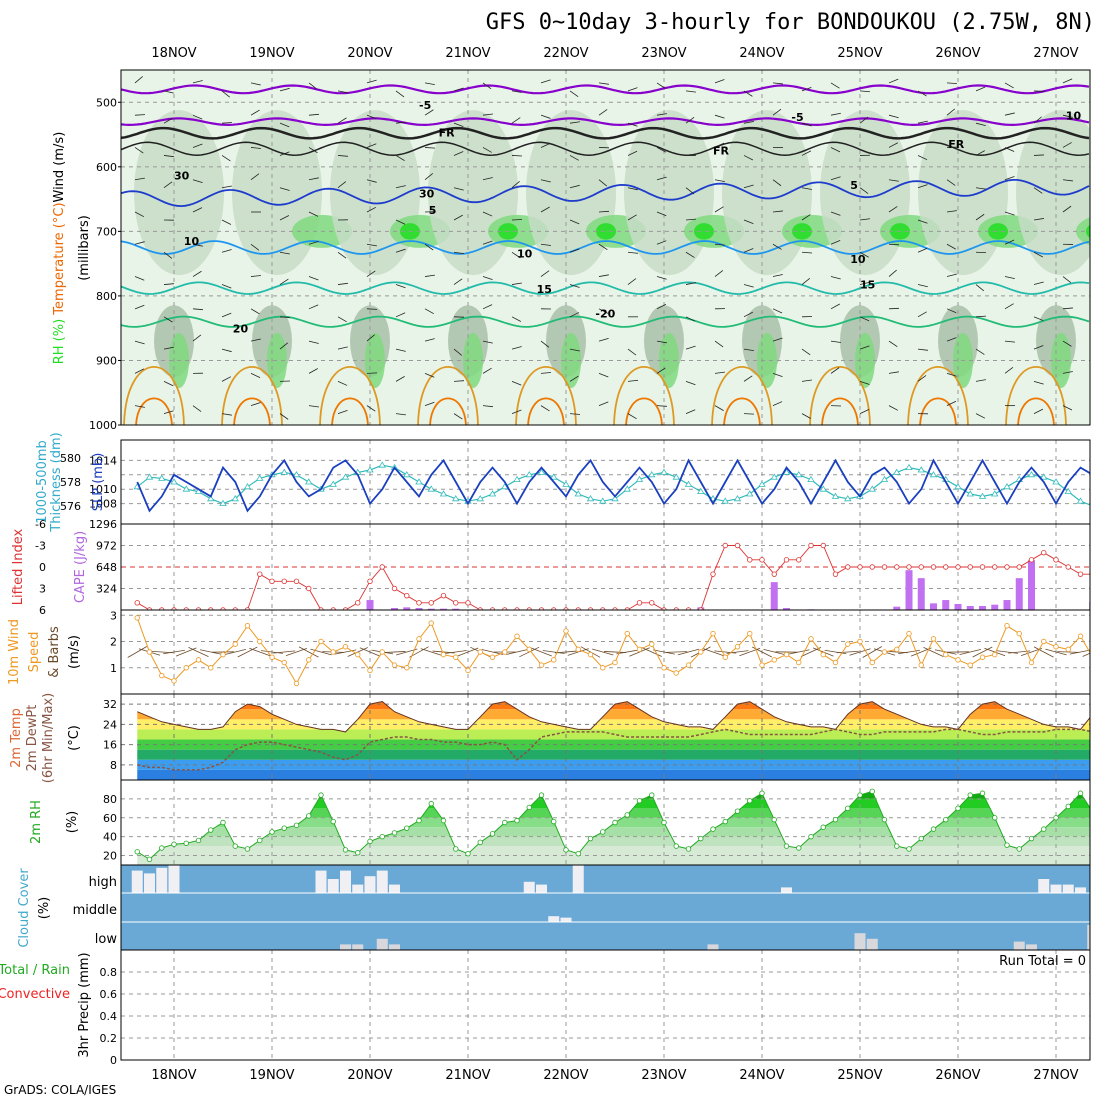 The image size is (1100, 1100). Describe the element at coordinates (382, 881) in the screenshot. I see `cloud-bar-high` at that location.